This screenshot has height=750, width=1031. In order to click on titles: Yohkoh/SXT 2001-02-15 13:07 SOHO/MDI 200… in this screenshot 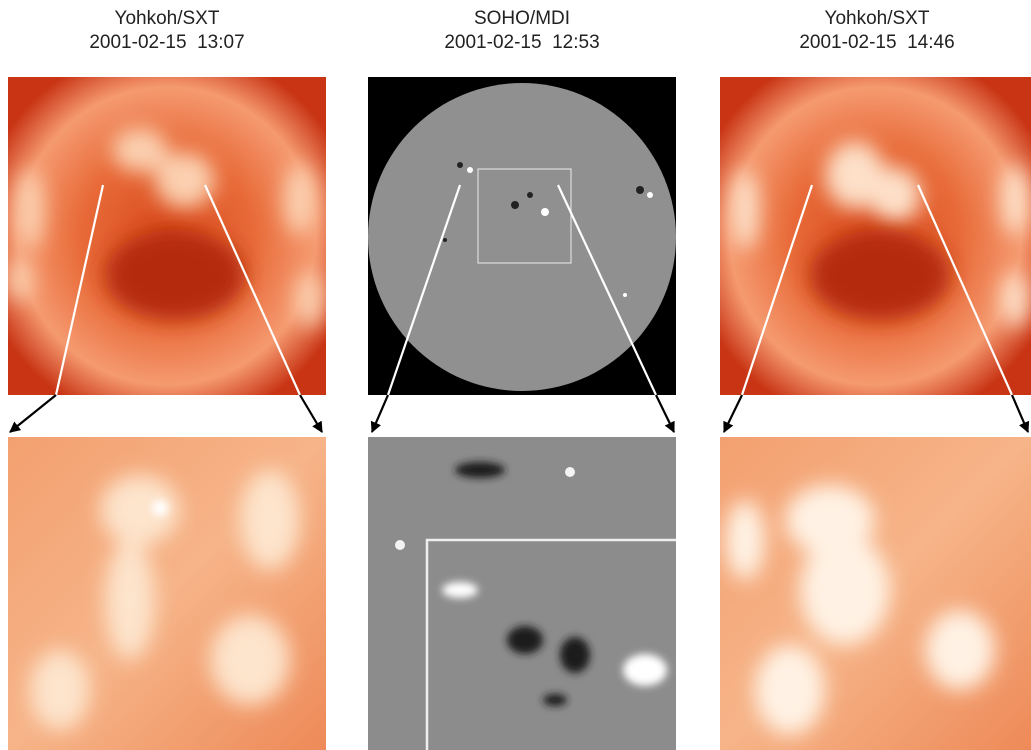, I will do `click(521, 30)`.